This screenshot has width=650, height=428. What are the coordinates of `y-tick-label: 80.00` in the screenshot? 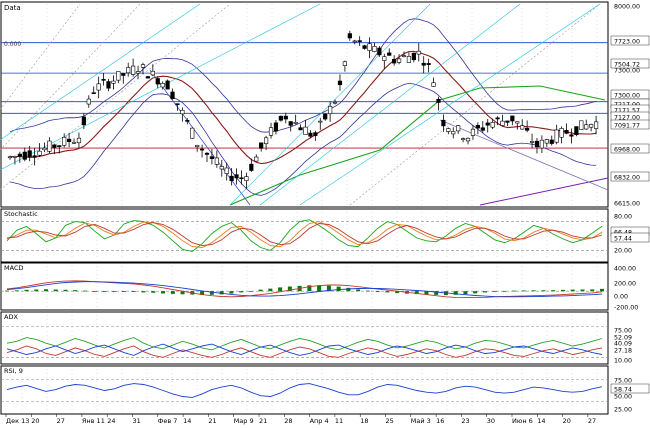 It's located at (623, 217).